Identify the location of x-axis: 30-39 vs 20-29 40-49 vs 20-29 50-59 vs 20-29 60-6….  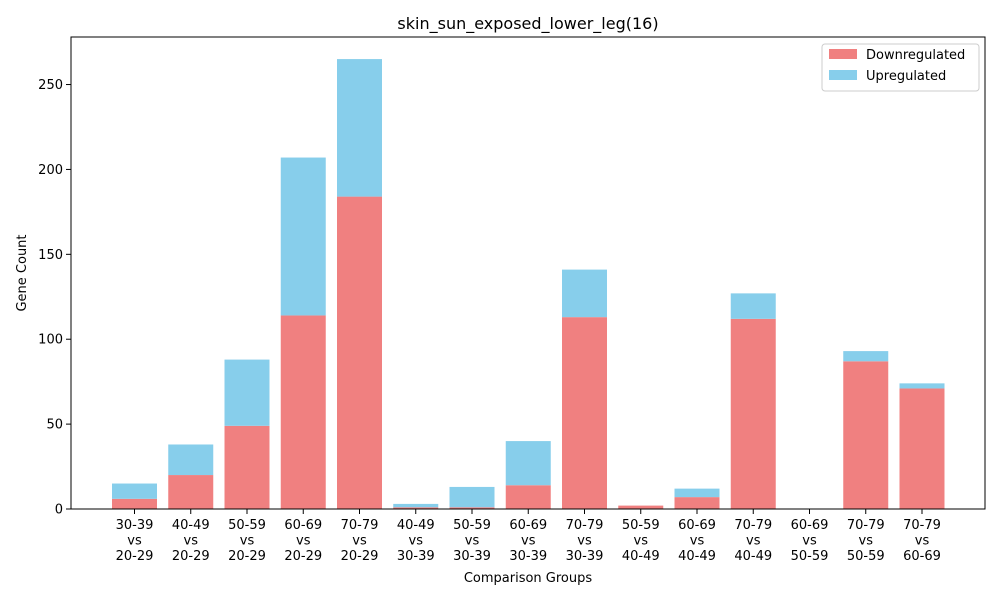
(528, 536).